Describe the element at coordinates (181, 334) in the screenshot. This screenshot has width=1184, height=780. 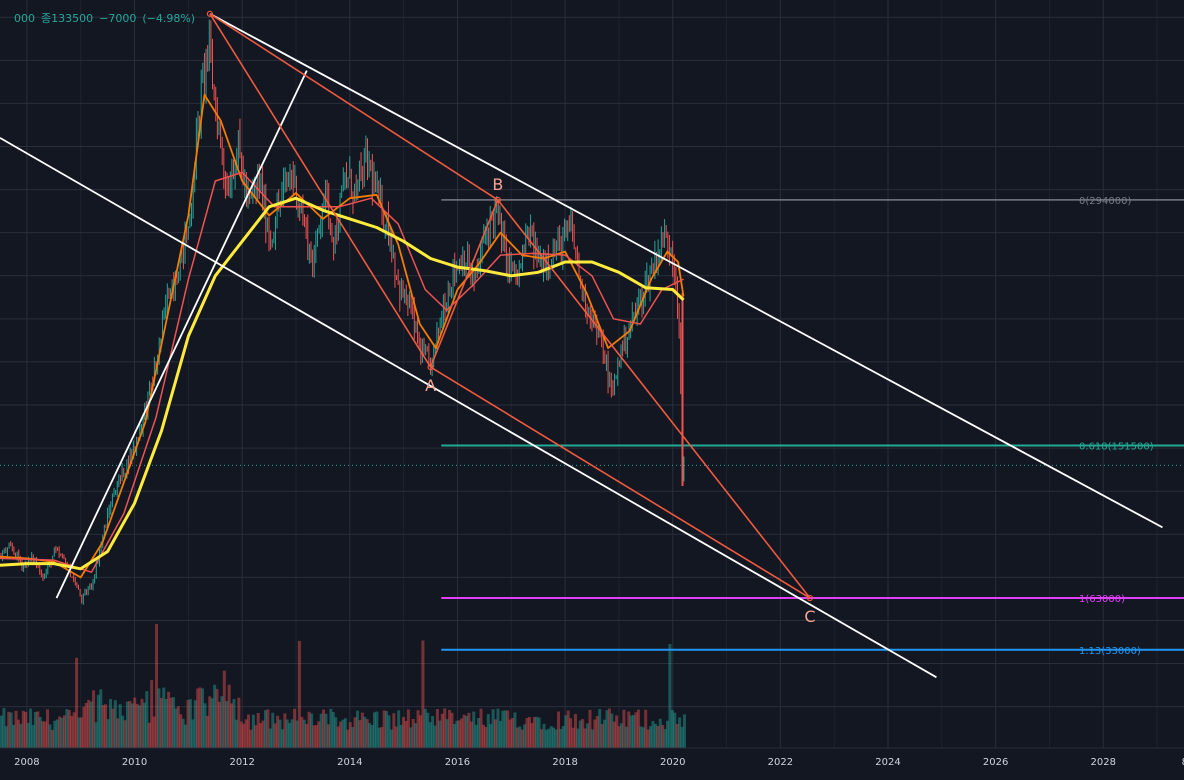
I see `channel-line` at that location.